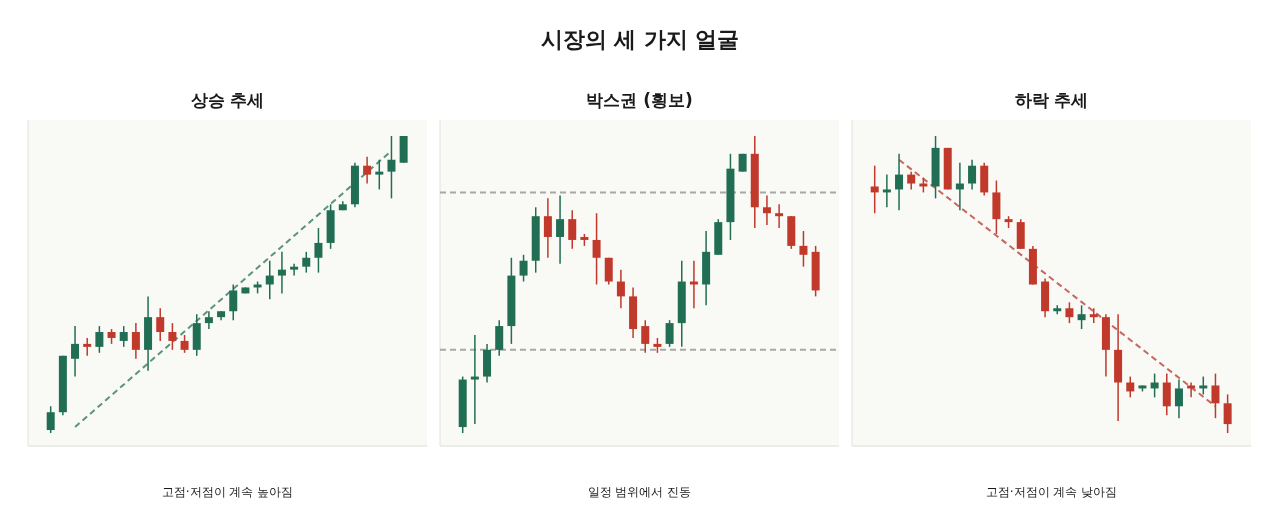 The image size is (1280, 528). I want to click on chart-title: 박스권 (횡보), so click(639, 100).